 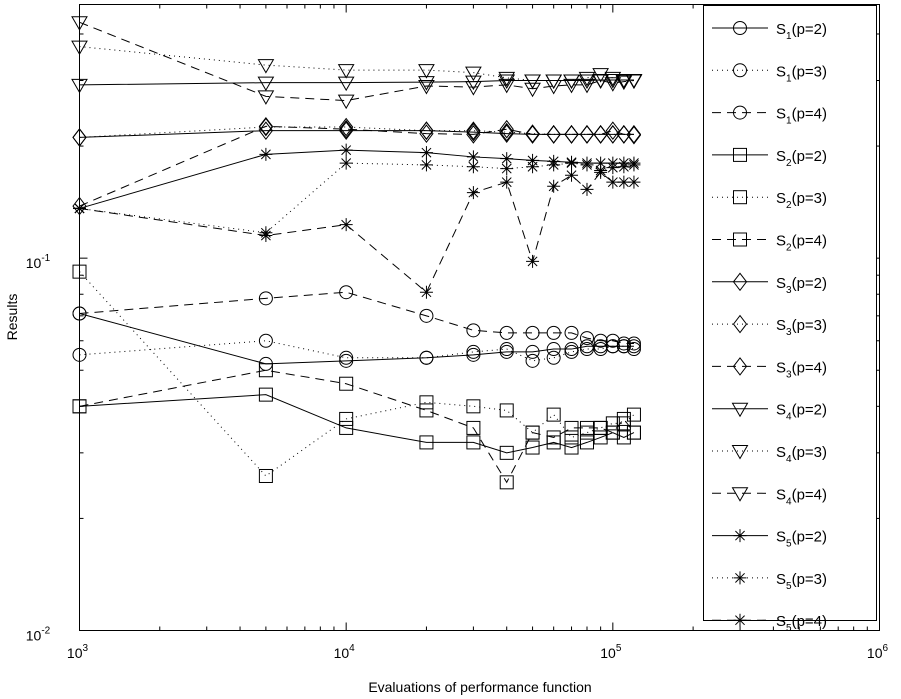 I want to click on series-s3-p-2-, so click(x=357, y=134).